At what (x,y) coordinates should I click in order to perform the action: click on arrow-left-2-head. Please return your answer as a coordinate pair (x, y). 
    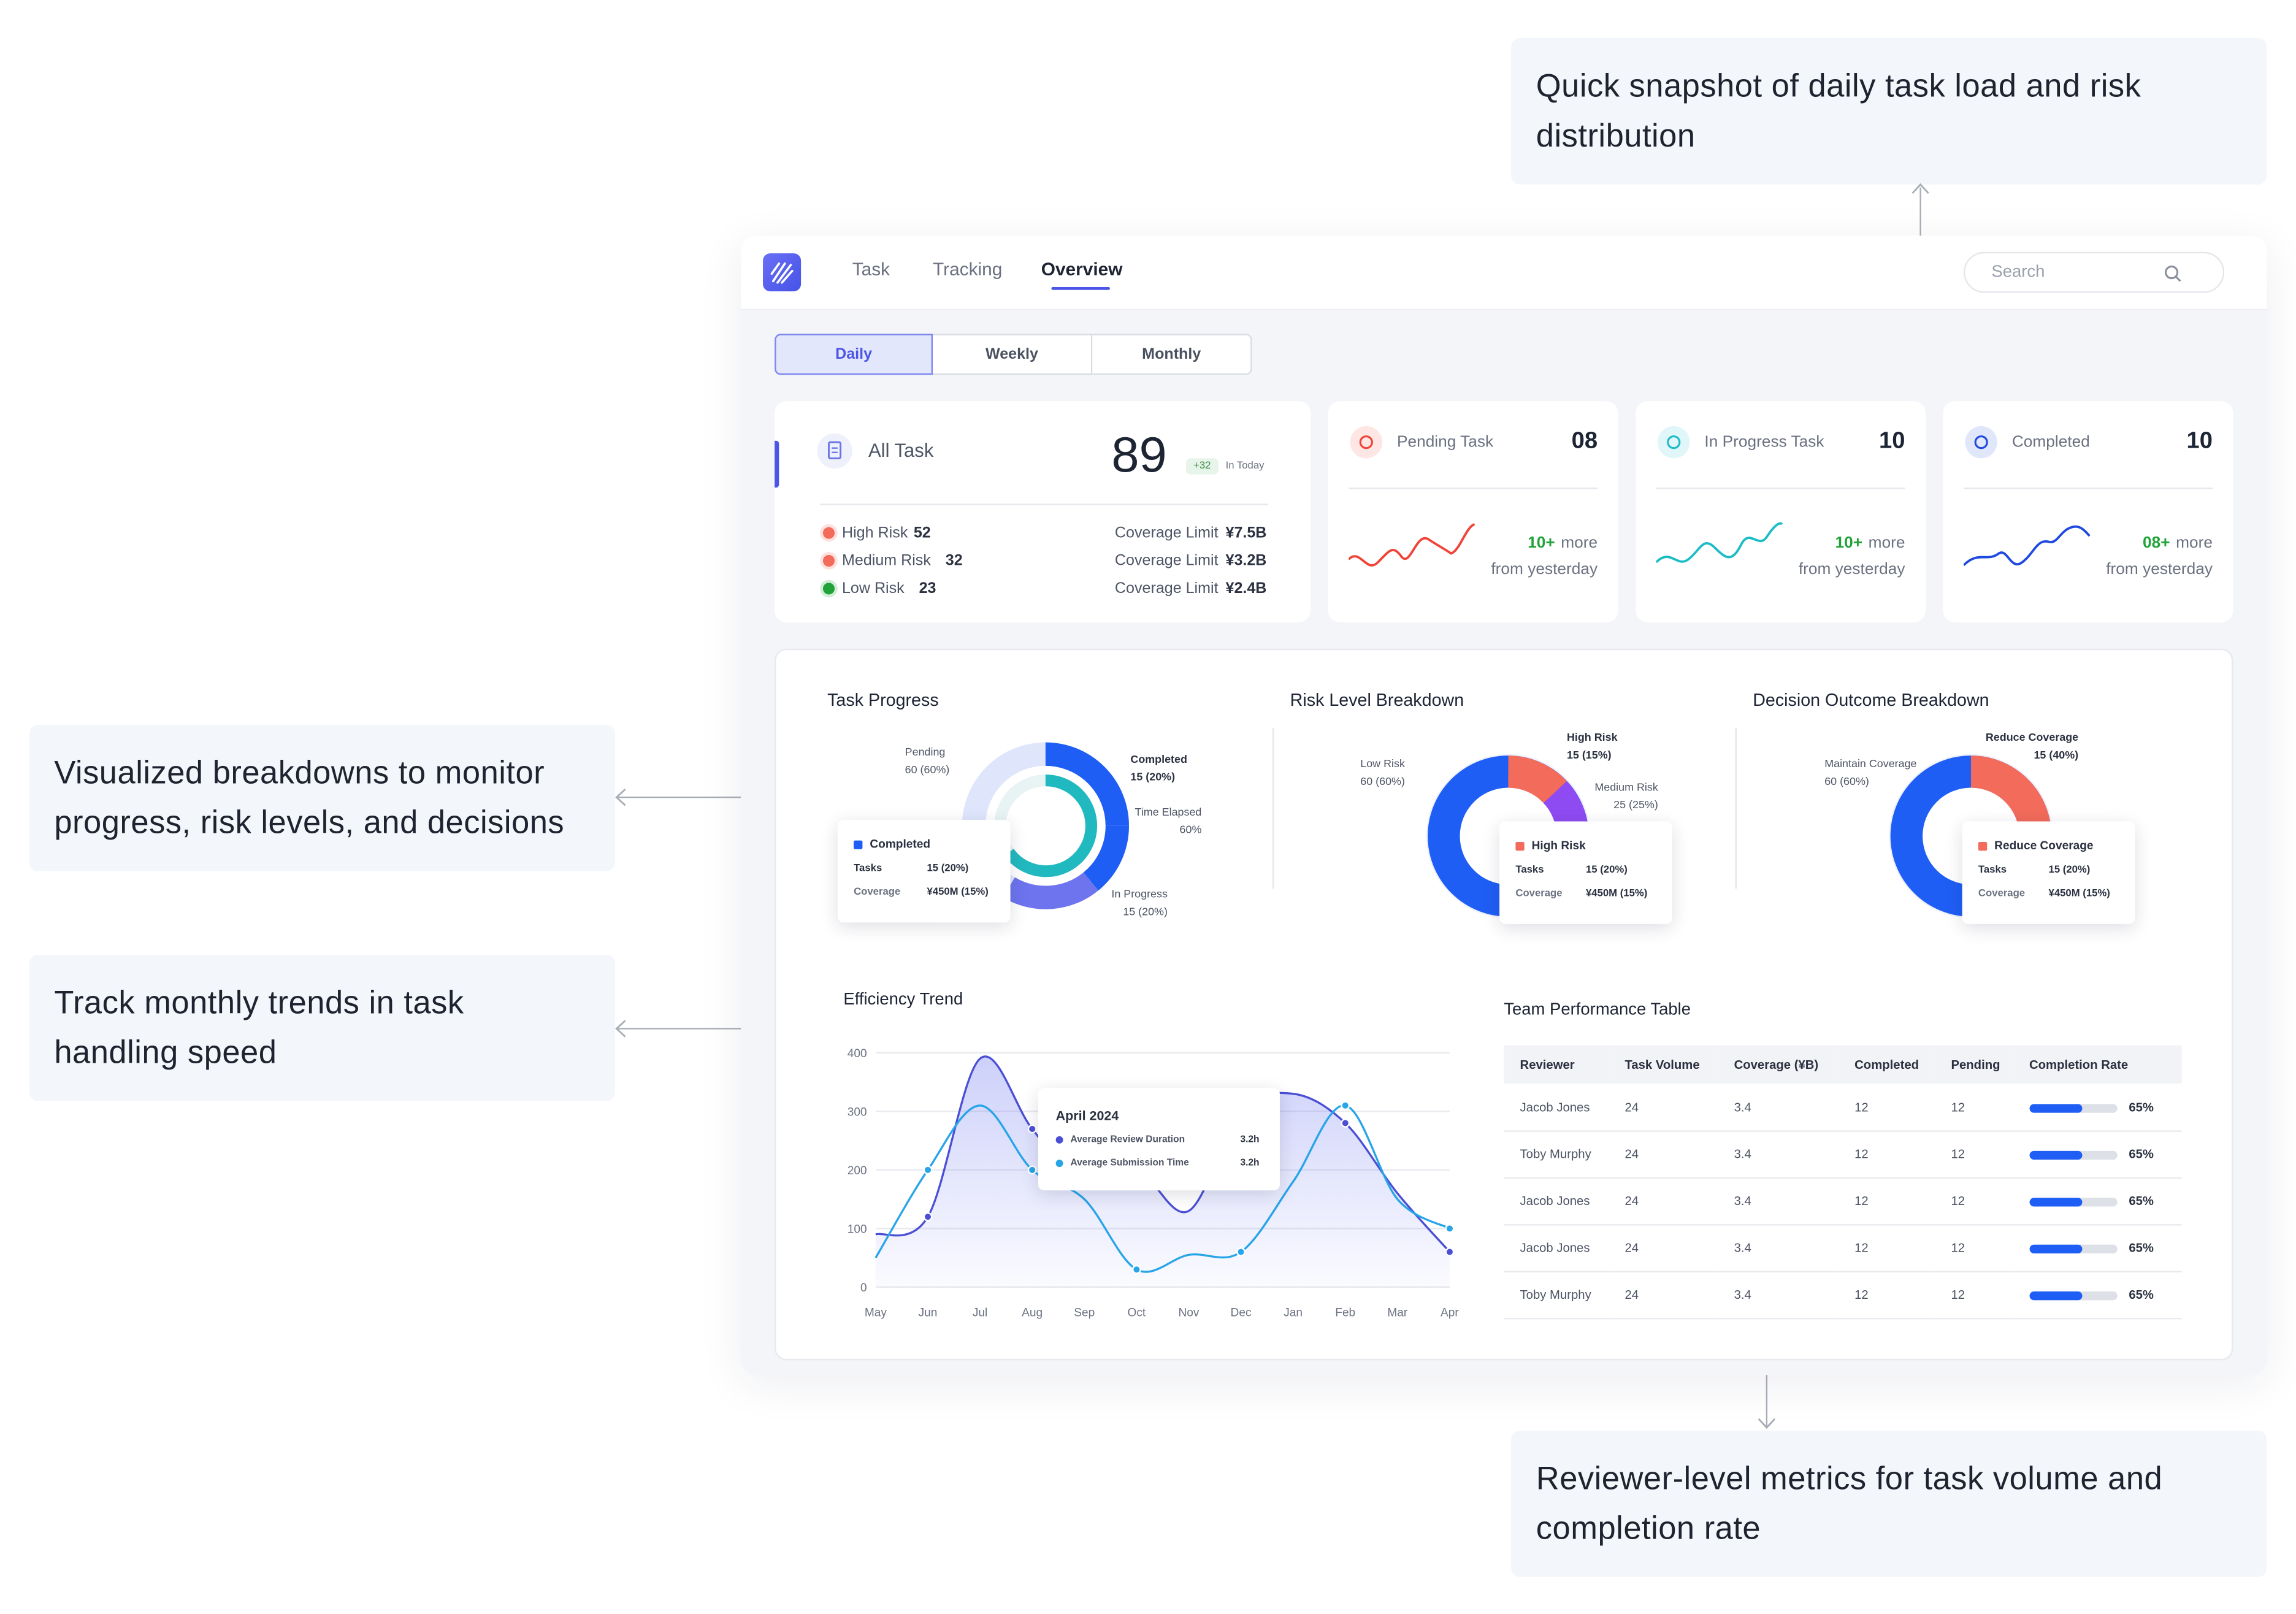
    Looking at the image, I should click on (620, 1029).